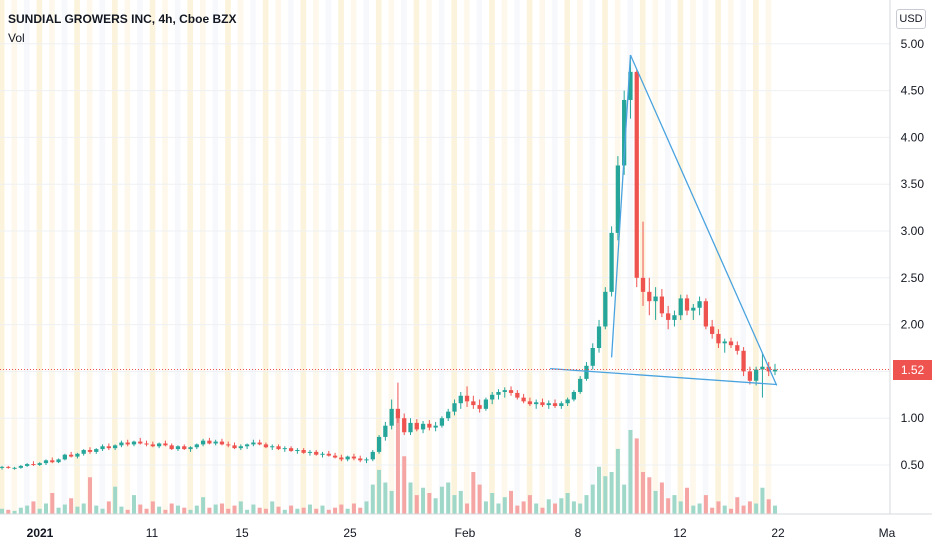 The image size is (932, 550). I want to click on volume-indicator-label: Vol, so click(16, 38).